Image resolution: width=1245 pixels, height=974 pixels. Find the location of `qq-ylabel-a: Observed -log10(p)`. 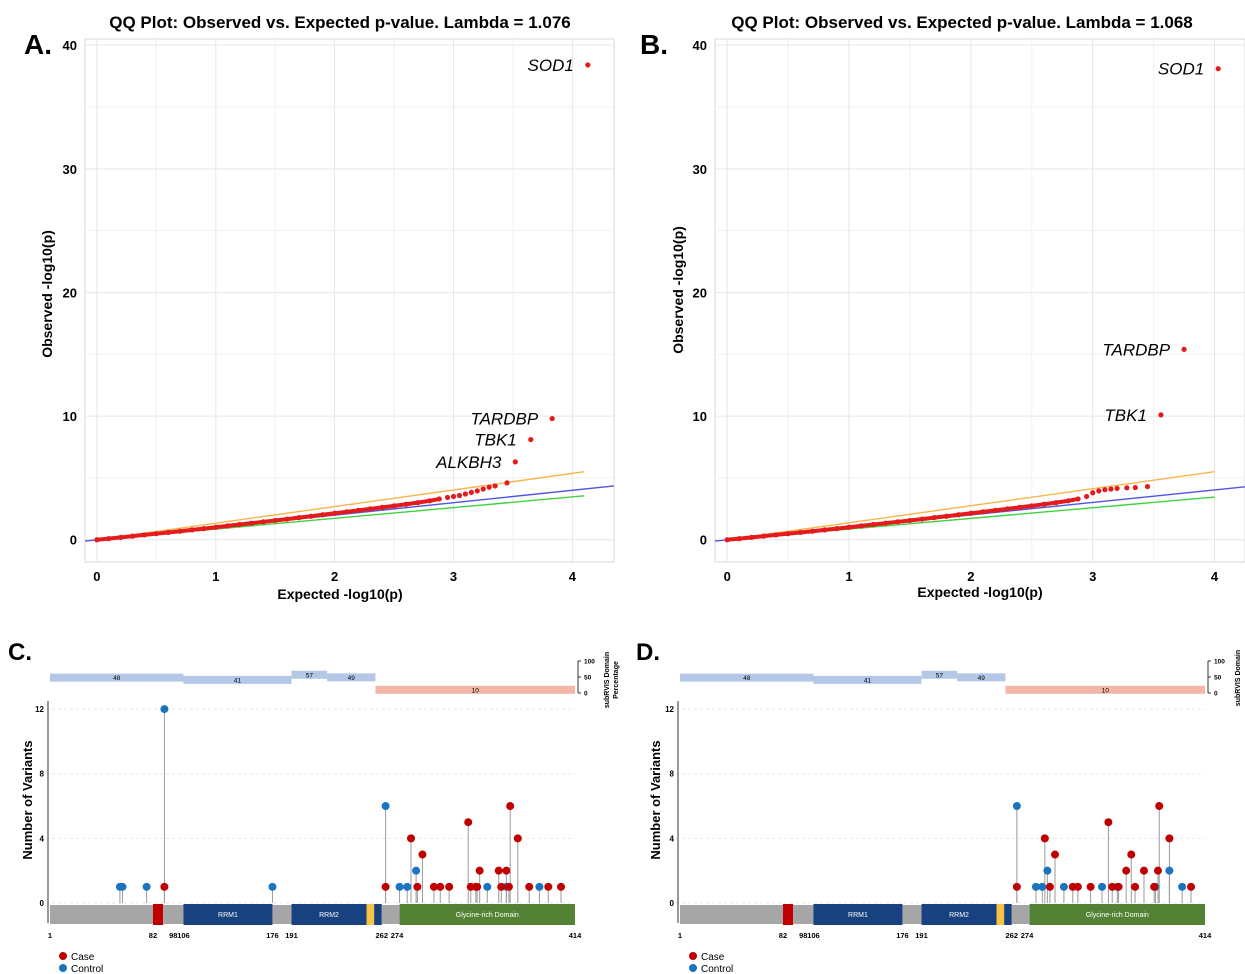

qq-ylabel-a: Observed -log10(p) is located at coordinates (47, 294).